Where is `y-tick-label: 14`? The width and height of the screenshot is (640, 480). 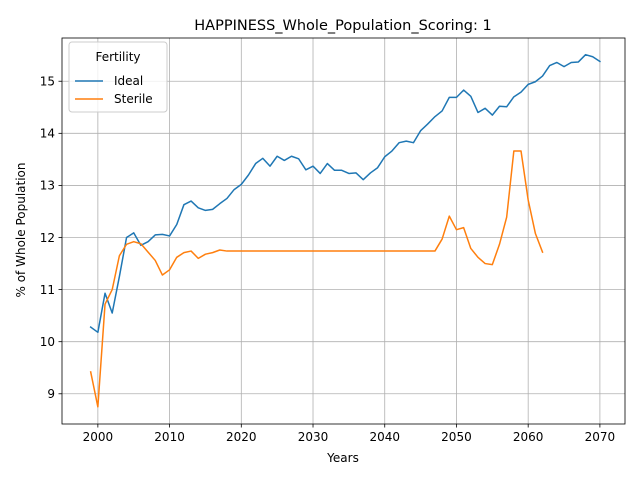 y-tick-label: 14 is located at coordinates (47, 134).